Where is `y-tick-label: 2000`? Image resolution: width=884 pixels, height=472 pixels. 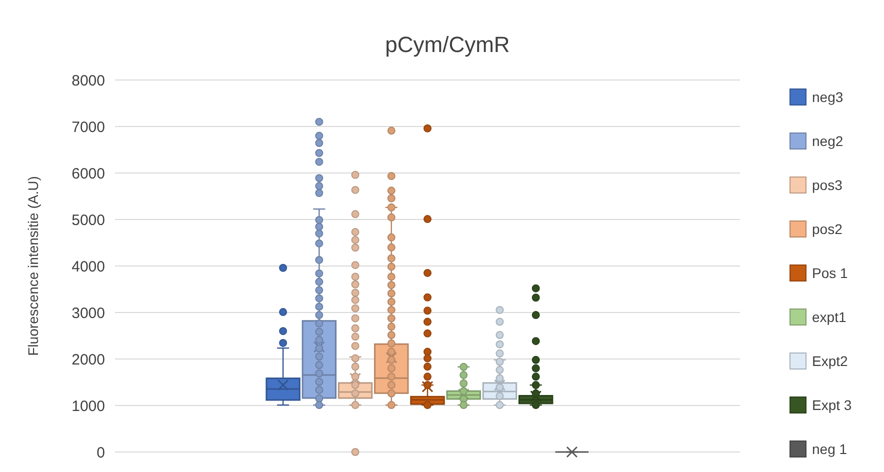 y-tick-label: 2000 is located at coordinates (88, 359).